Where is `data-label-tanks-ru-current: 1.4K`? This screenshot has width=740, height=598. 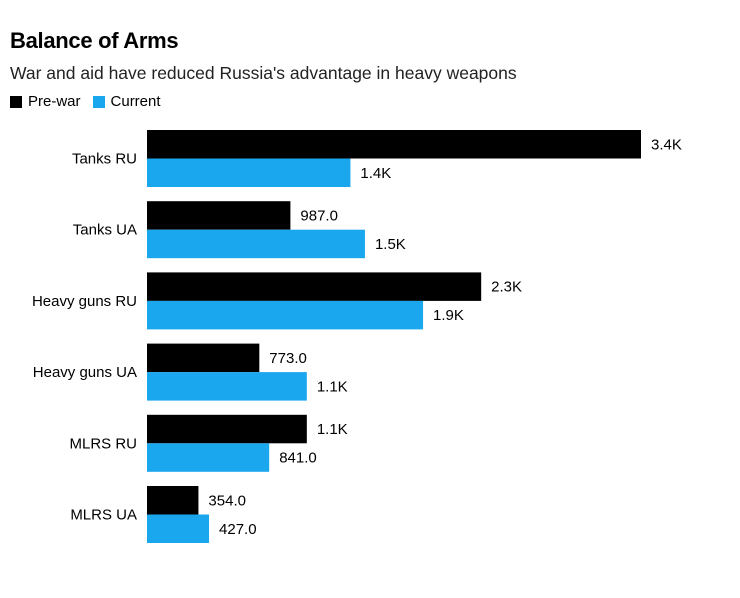
data-label-tanks-ru-current: 1.4K is located at coordinates (375, 173).